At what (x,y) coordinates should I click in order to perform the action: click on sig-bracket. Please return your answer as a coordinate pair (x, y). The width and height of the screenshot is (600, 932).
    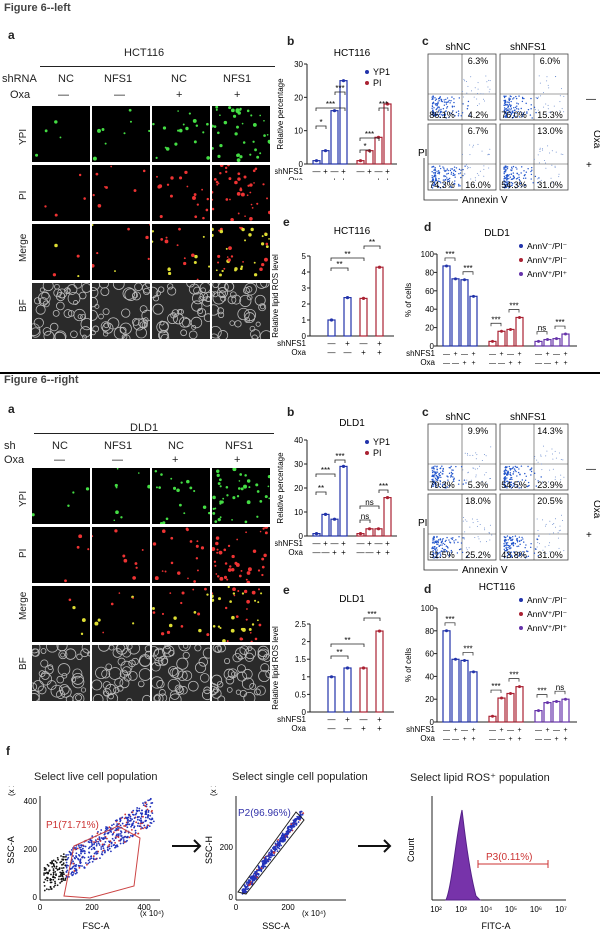
    Looking at the image, I should click on (365, 521).